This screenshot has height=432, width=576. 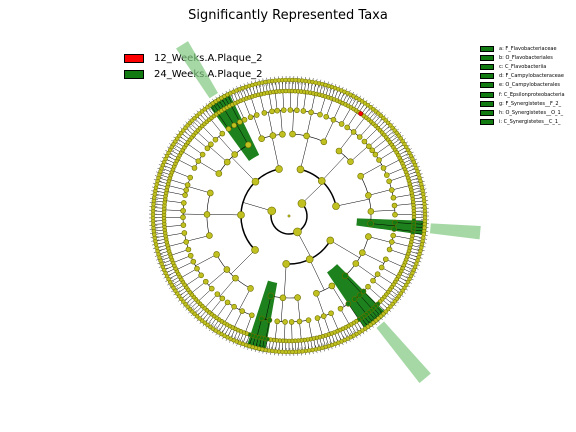 I want to click on clade-legend-item: d: F_Campylobacteraceae, so click(x=522, y=76).